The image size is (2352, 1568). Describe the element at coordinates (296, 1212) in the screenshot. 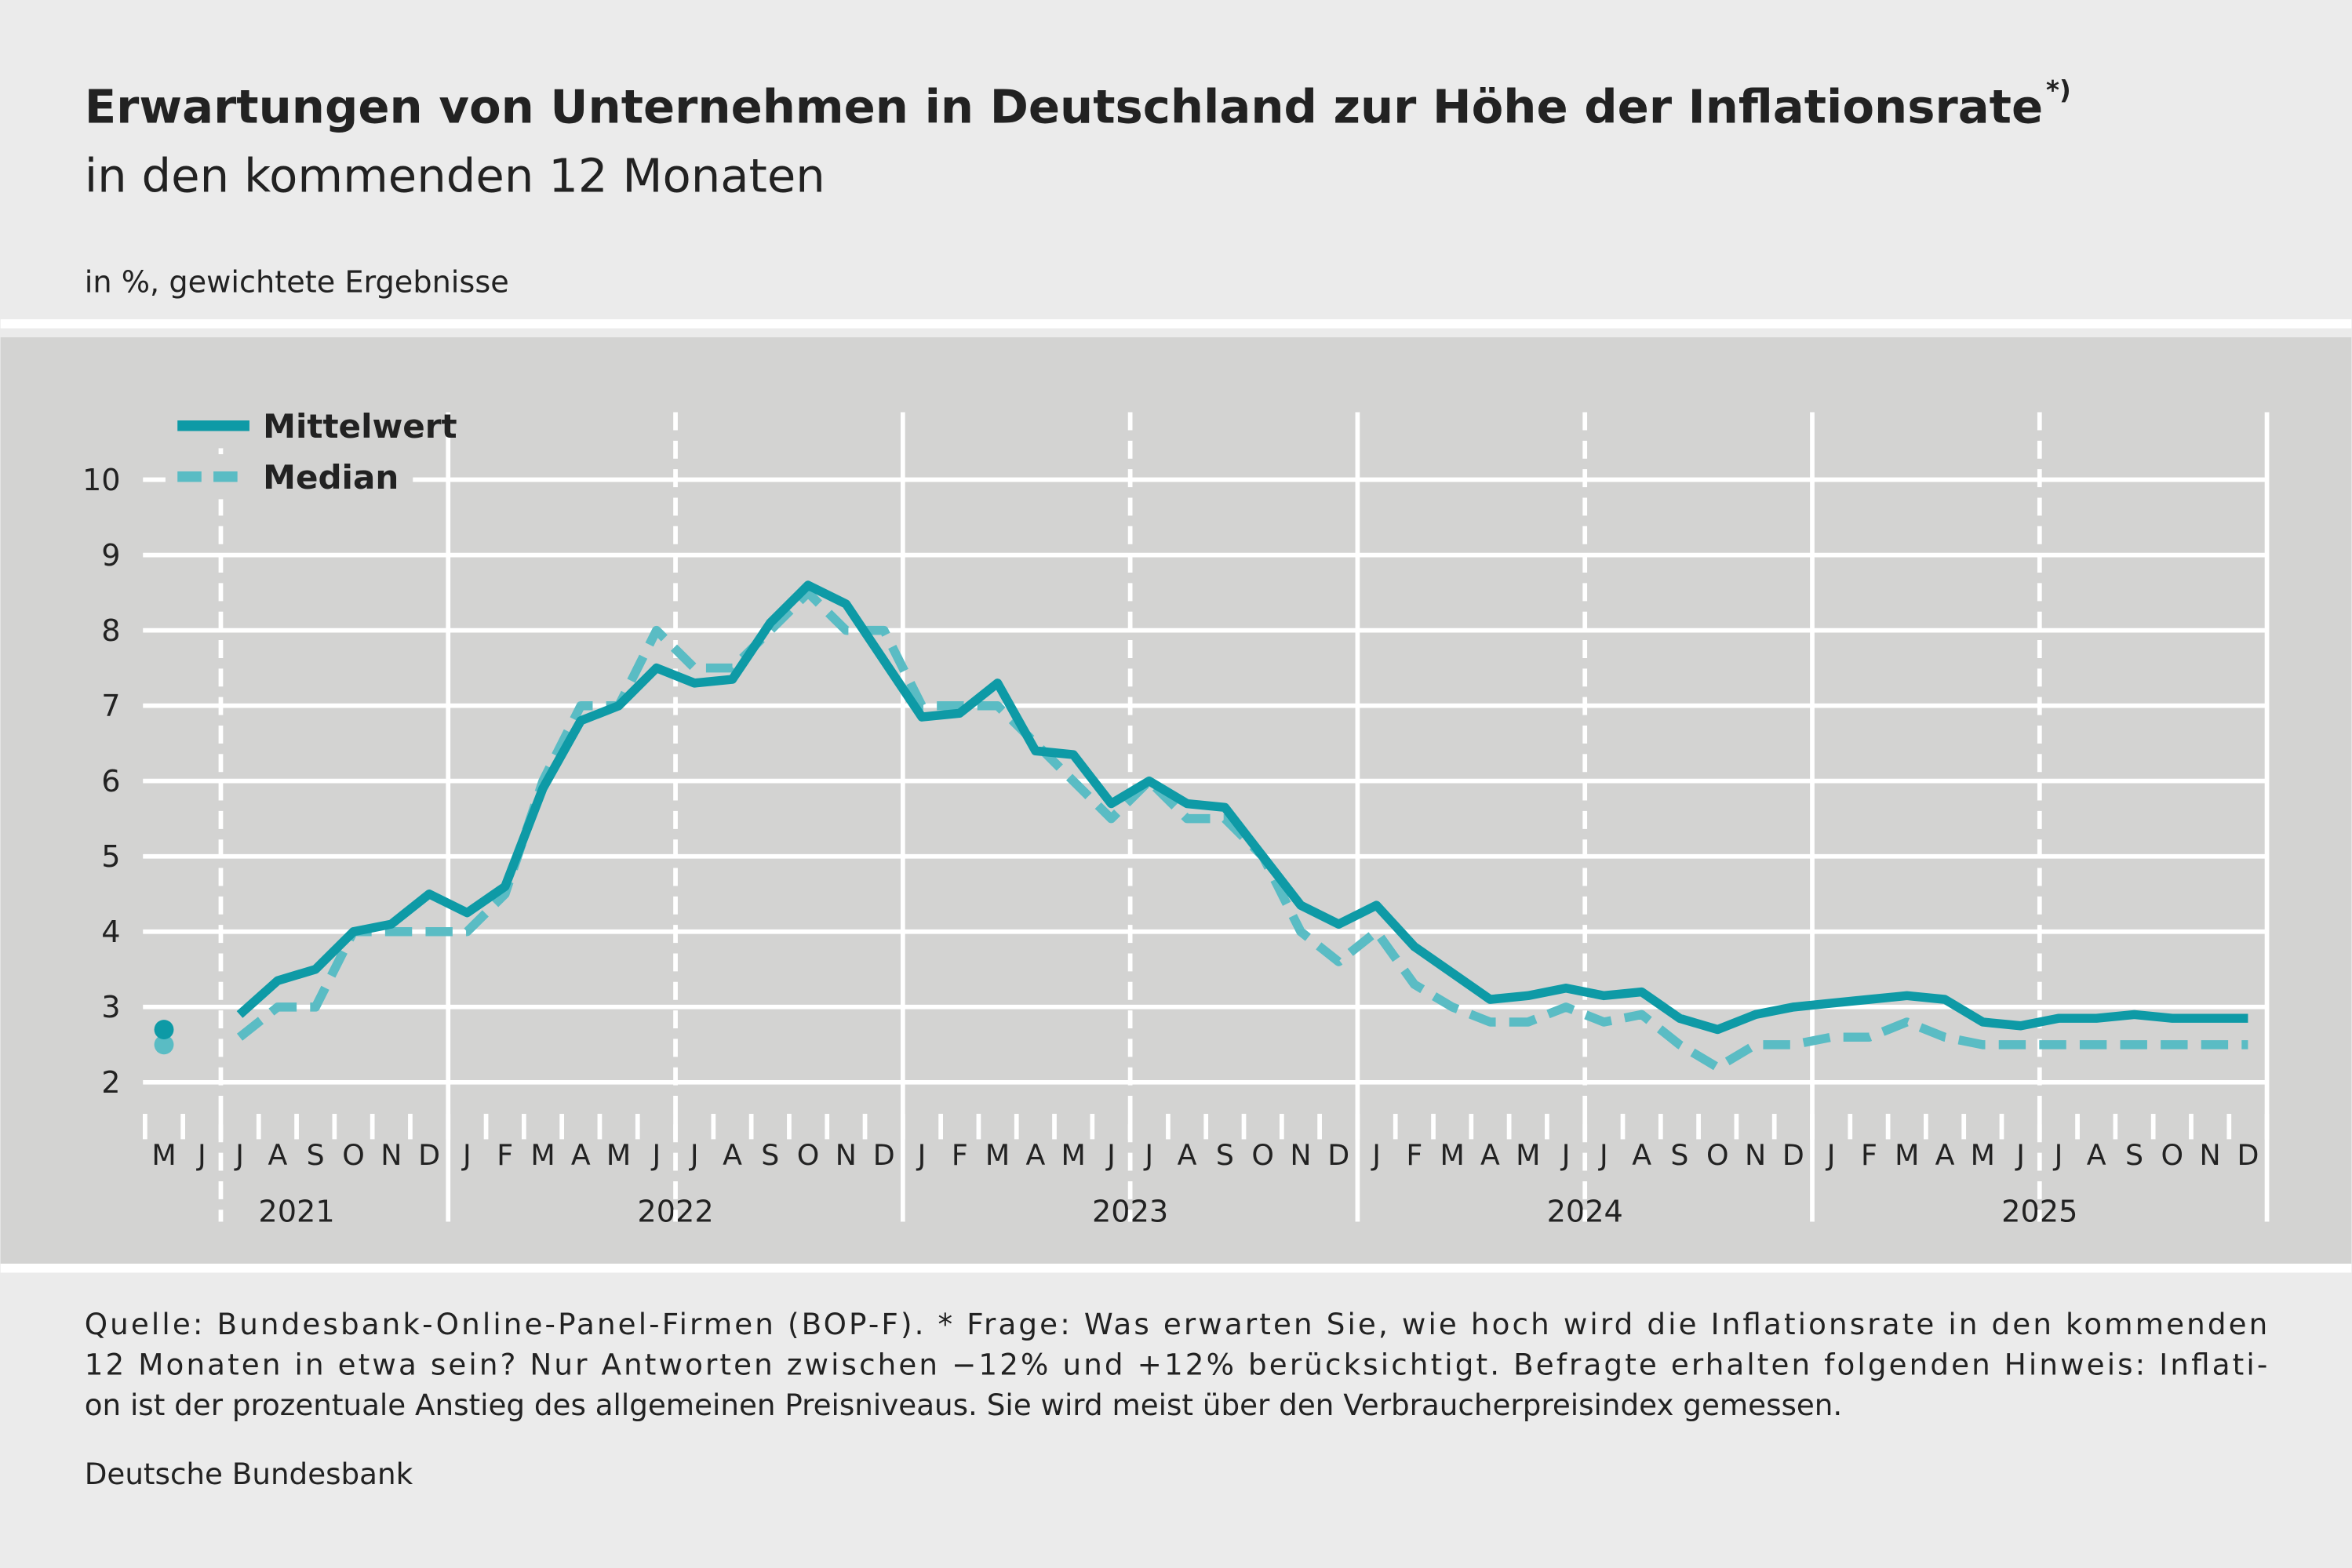

I see `year-label: 2021` at that location.